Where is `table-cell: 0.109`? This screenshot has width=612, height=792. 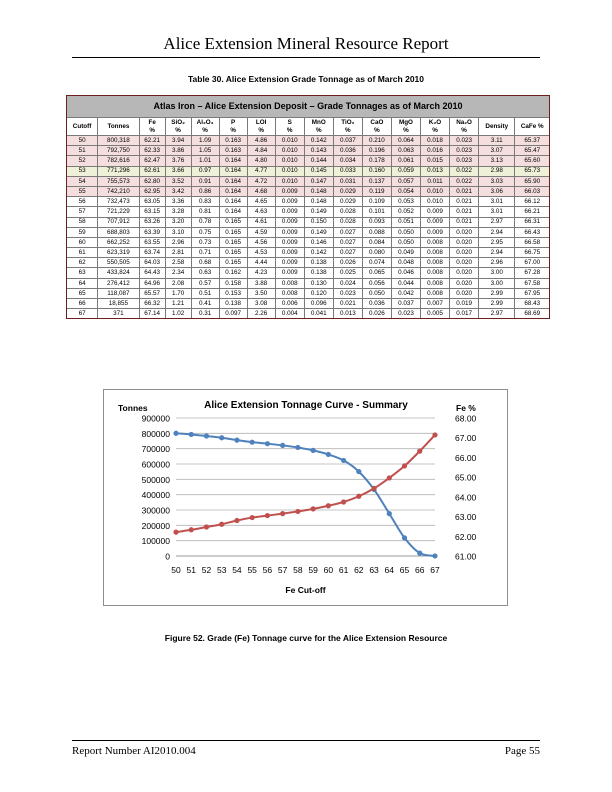 table-cell: 0.109 is located at coordinates (376, 202).